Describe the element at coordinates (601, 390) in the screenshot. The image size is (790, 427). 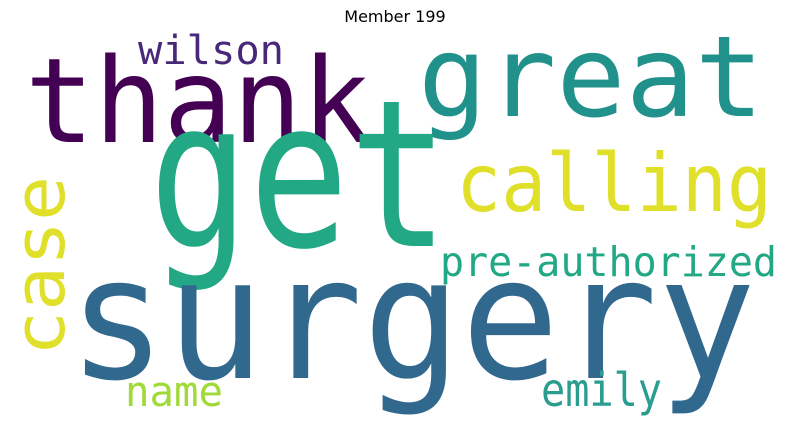
I see `word-emily: emily` at that location.